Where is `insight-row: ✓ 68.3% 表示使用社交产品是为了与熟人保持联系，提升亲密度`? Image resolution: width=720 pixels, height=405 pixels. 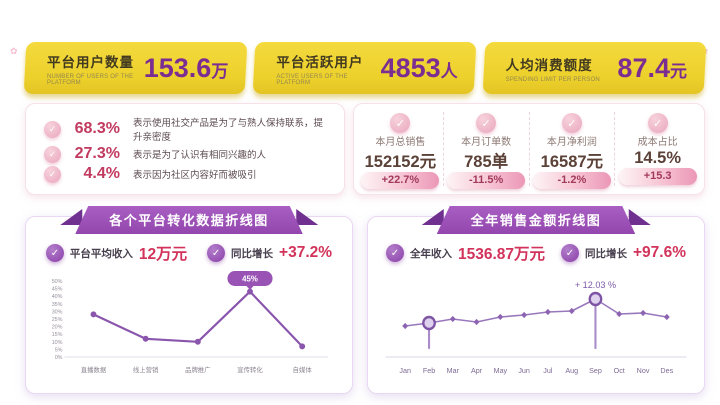 insight-row: ✓ 68.3% 表示使用社交产品是为了与熟人保持联系，提升亲密度 is located at coordinates (188, 129).